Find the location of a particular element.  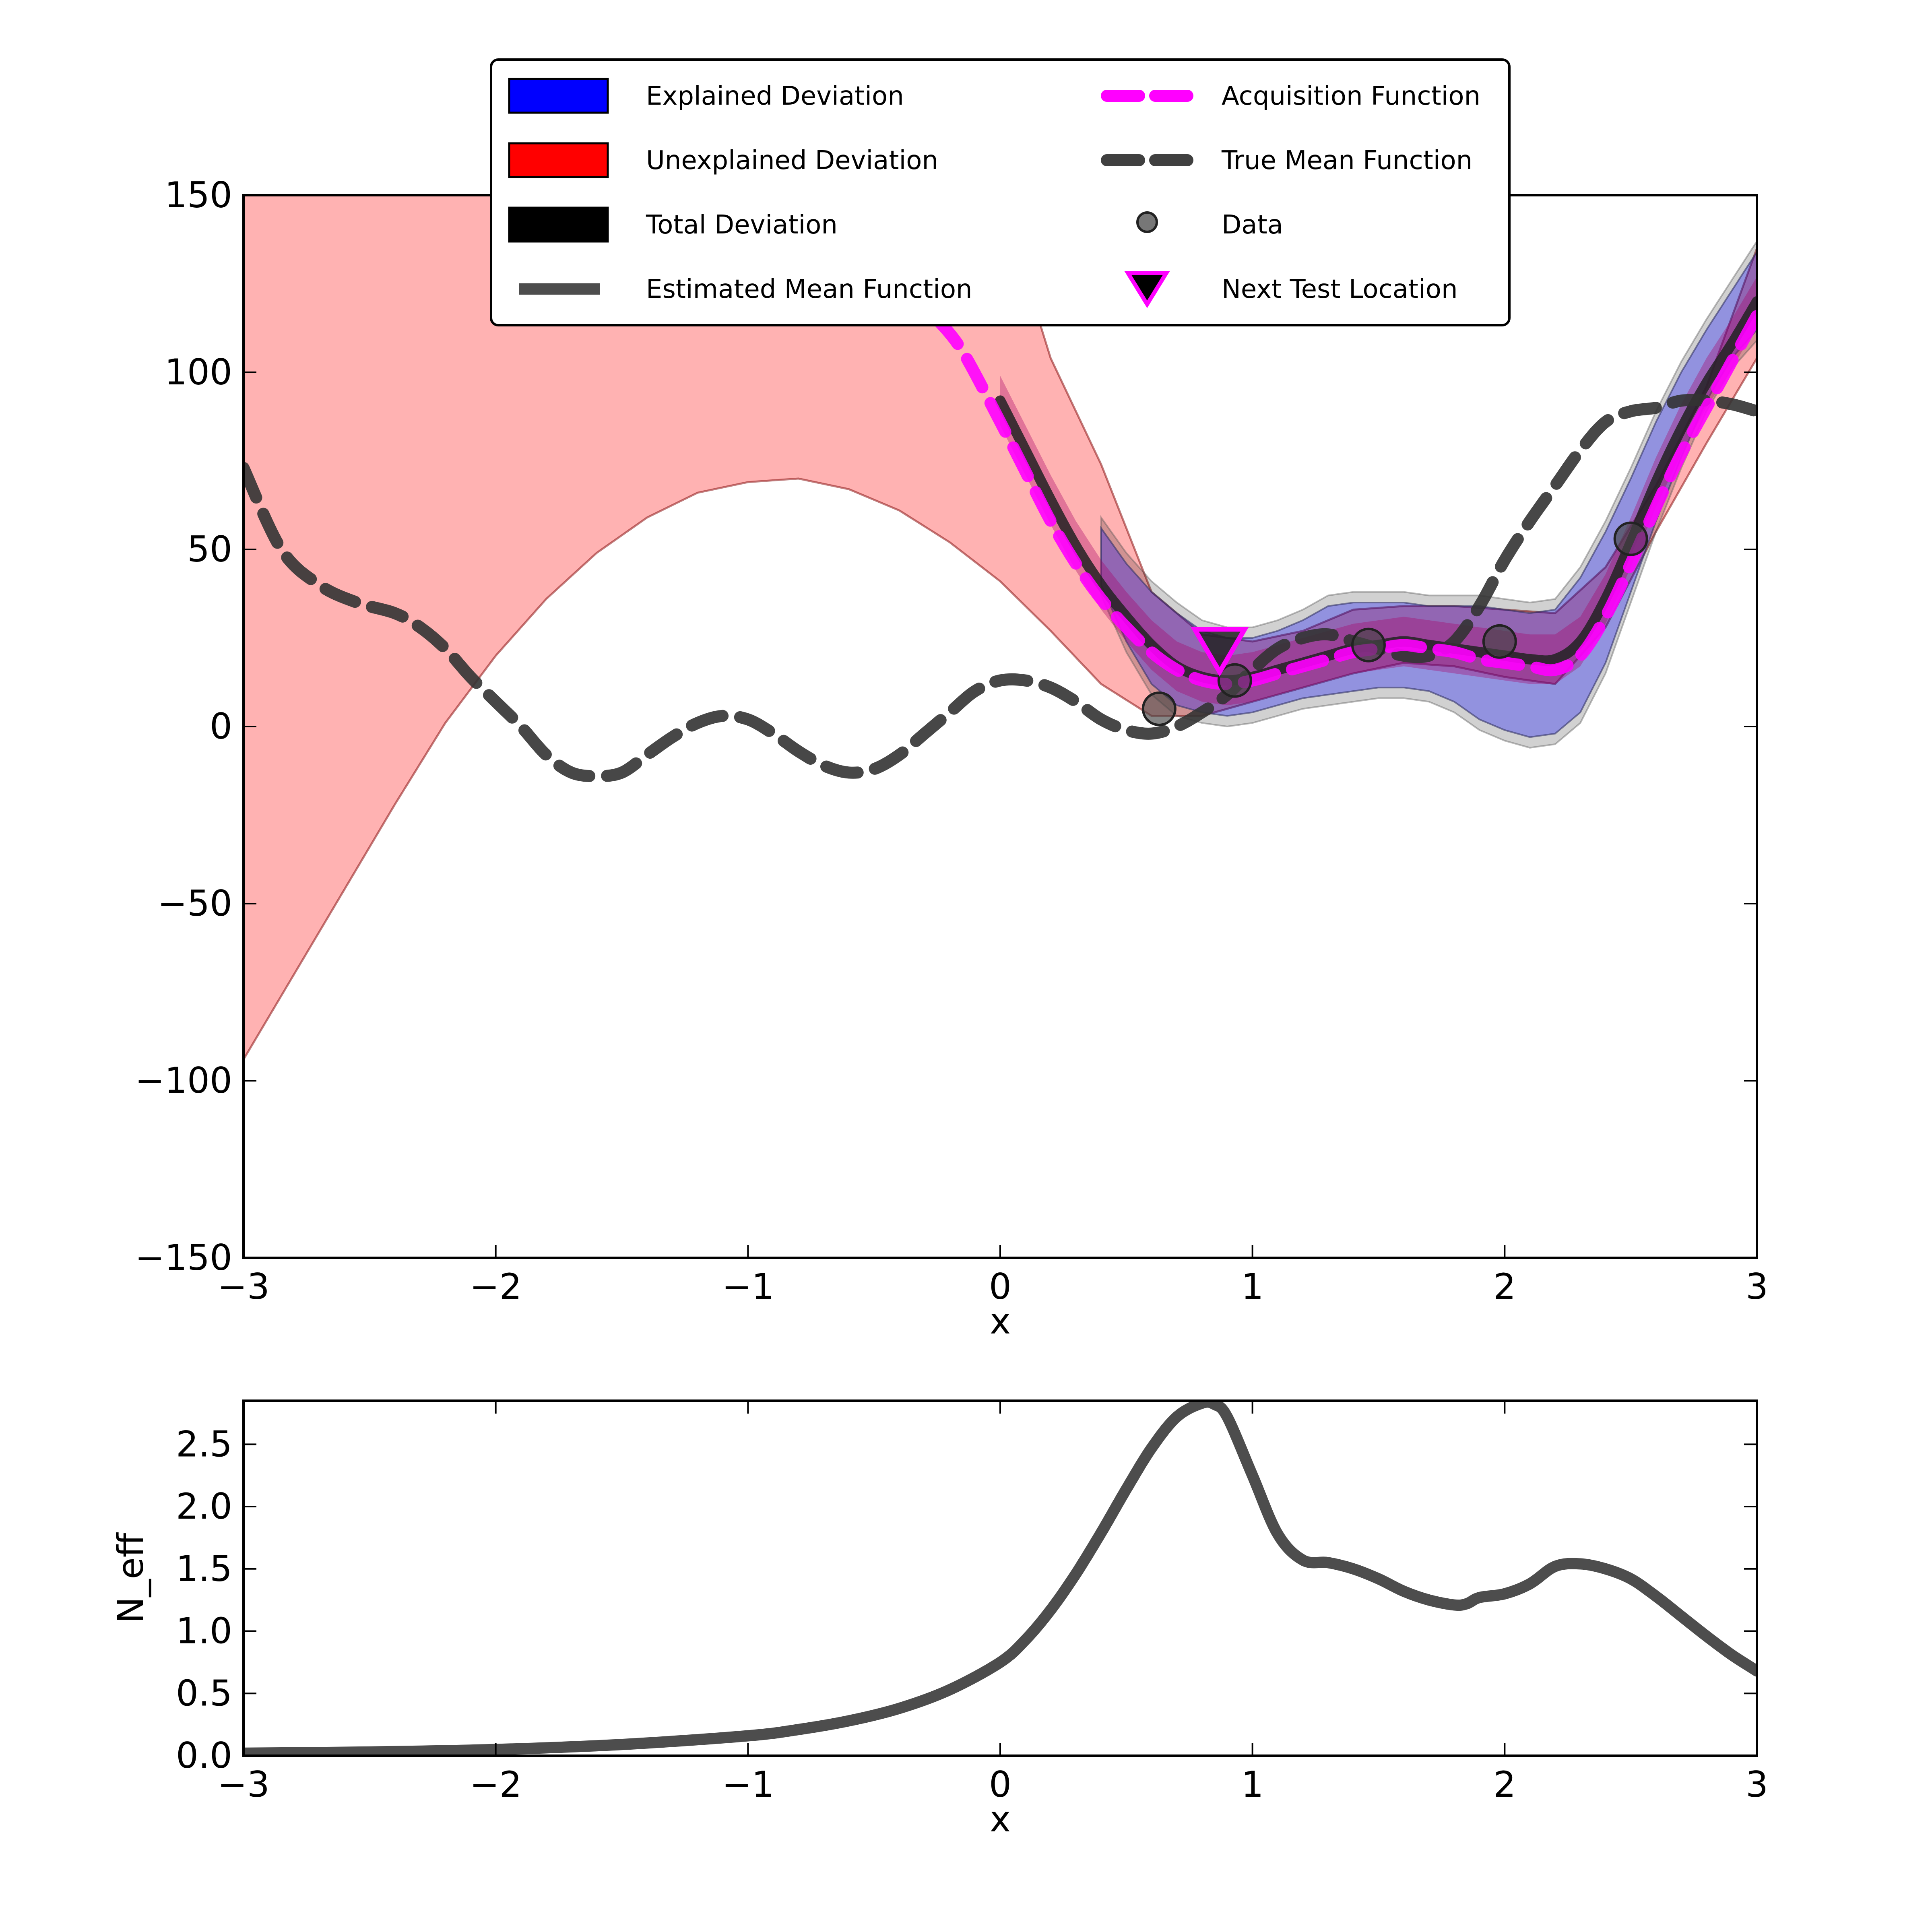

legend-box is located at coordinates (1000, 192).